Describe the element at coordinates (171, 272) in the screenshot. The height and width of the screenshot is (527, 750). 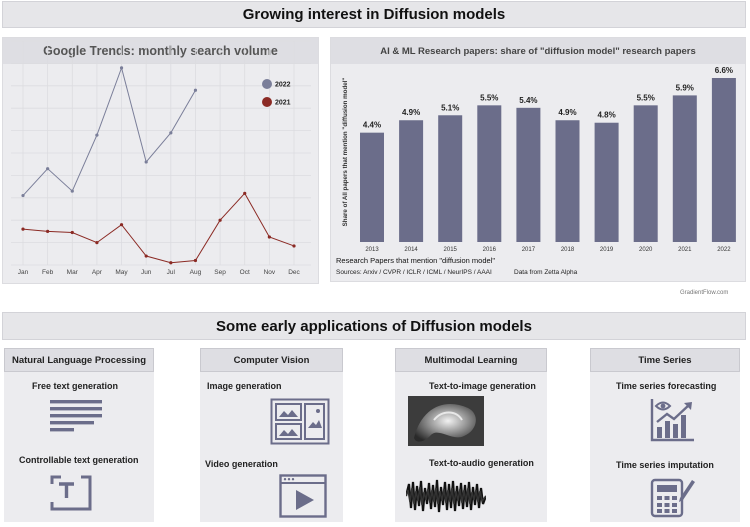
I see `x-tick-label: Jul` at that location.